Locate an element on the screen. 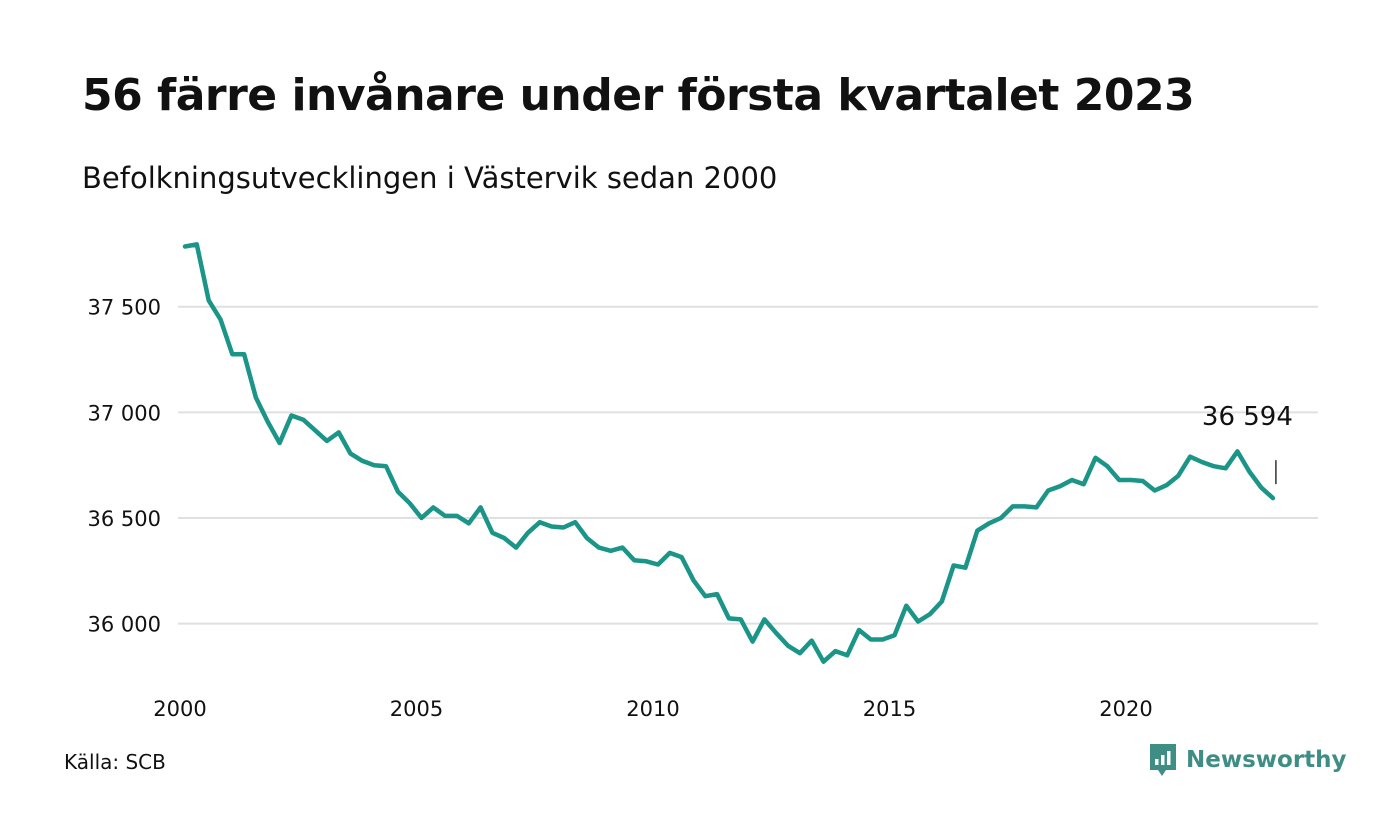 The height and width of the screenshot is (840, 1400). x-tick-label: 2000 is located at coordinates (179, 709).